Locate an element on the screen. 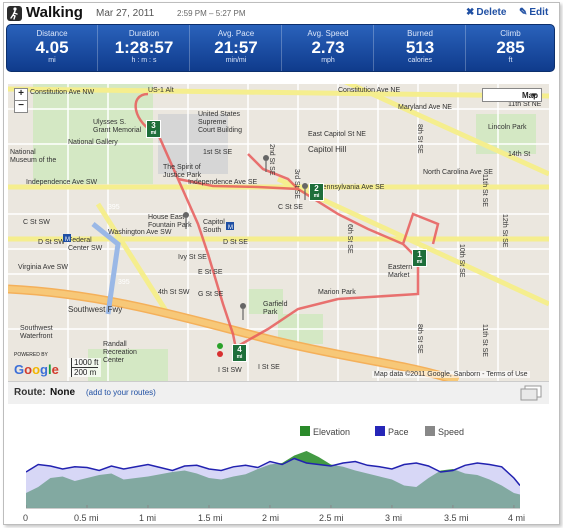  map-type-label: Map is located at coordinates (530, 95).